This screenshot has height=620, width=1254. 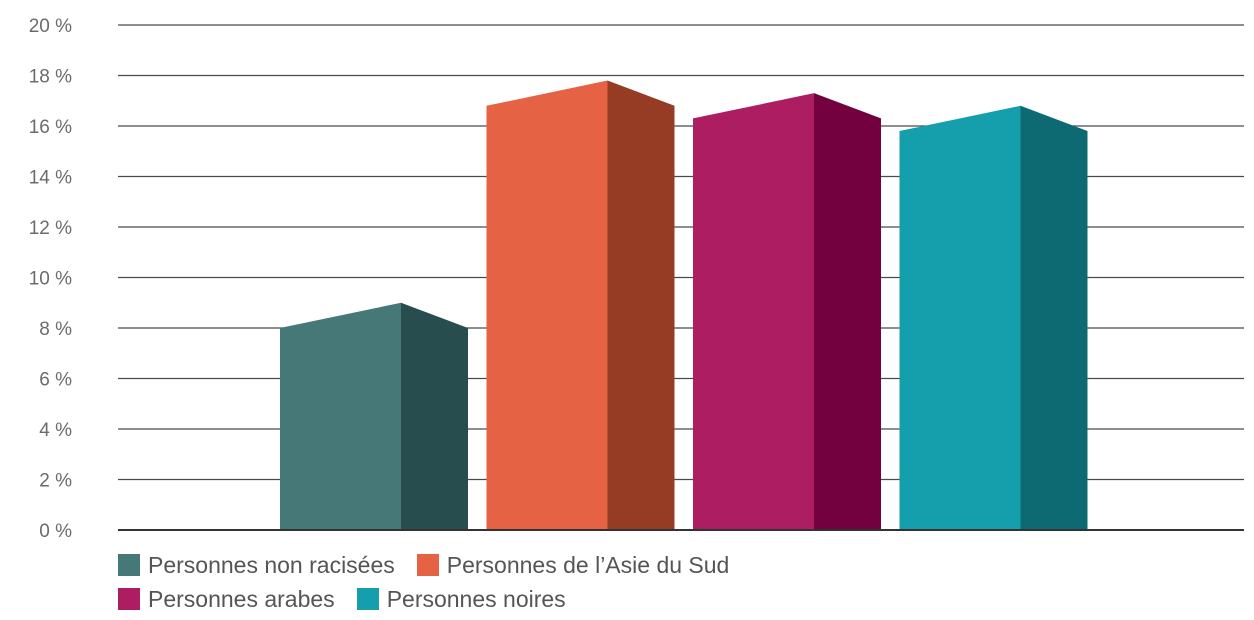 I want to click on legend-item-non-racisees: Personnes non racisées, so click(x=256, y=565).